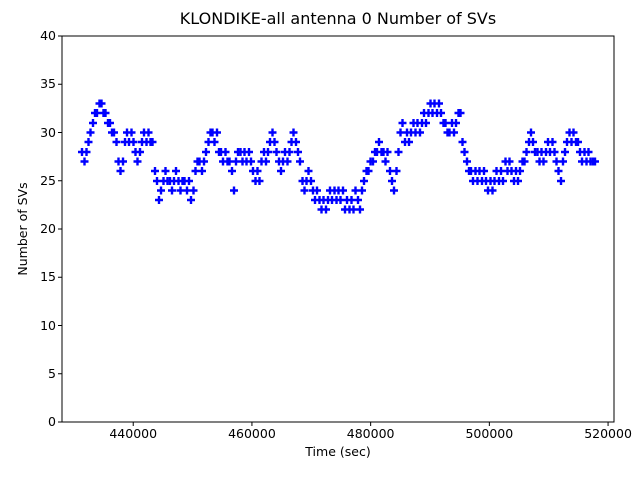 The height and width of the screenshot is (480, 640). What do you see at coordinates (133, 433) in the screenshot?
I see `x-tick-label: 440000` at bounding box center [133, 433].